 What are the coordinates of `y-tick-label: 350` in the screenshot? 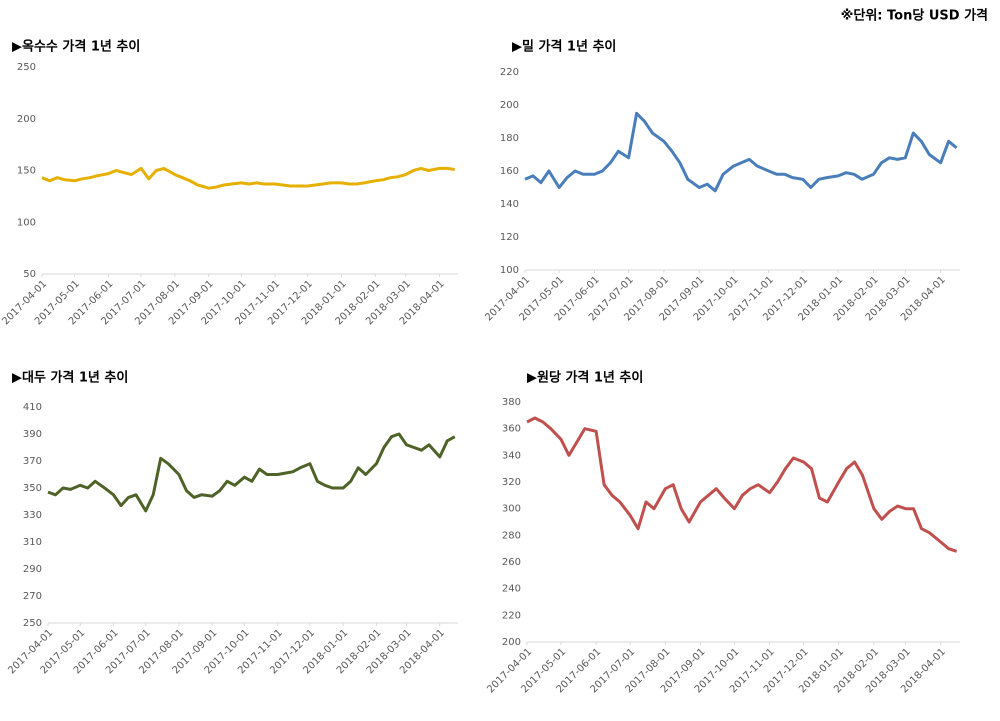 It's located at (32, 488).